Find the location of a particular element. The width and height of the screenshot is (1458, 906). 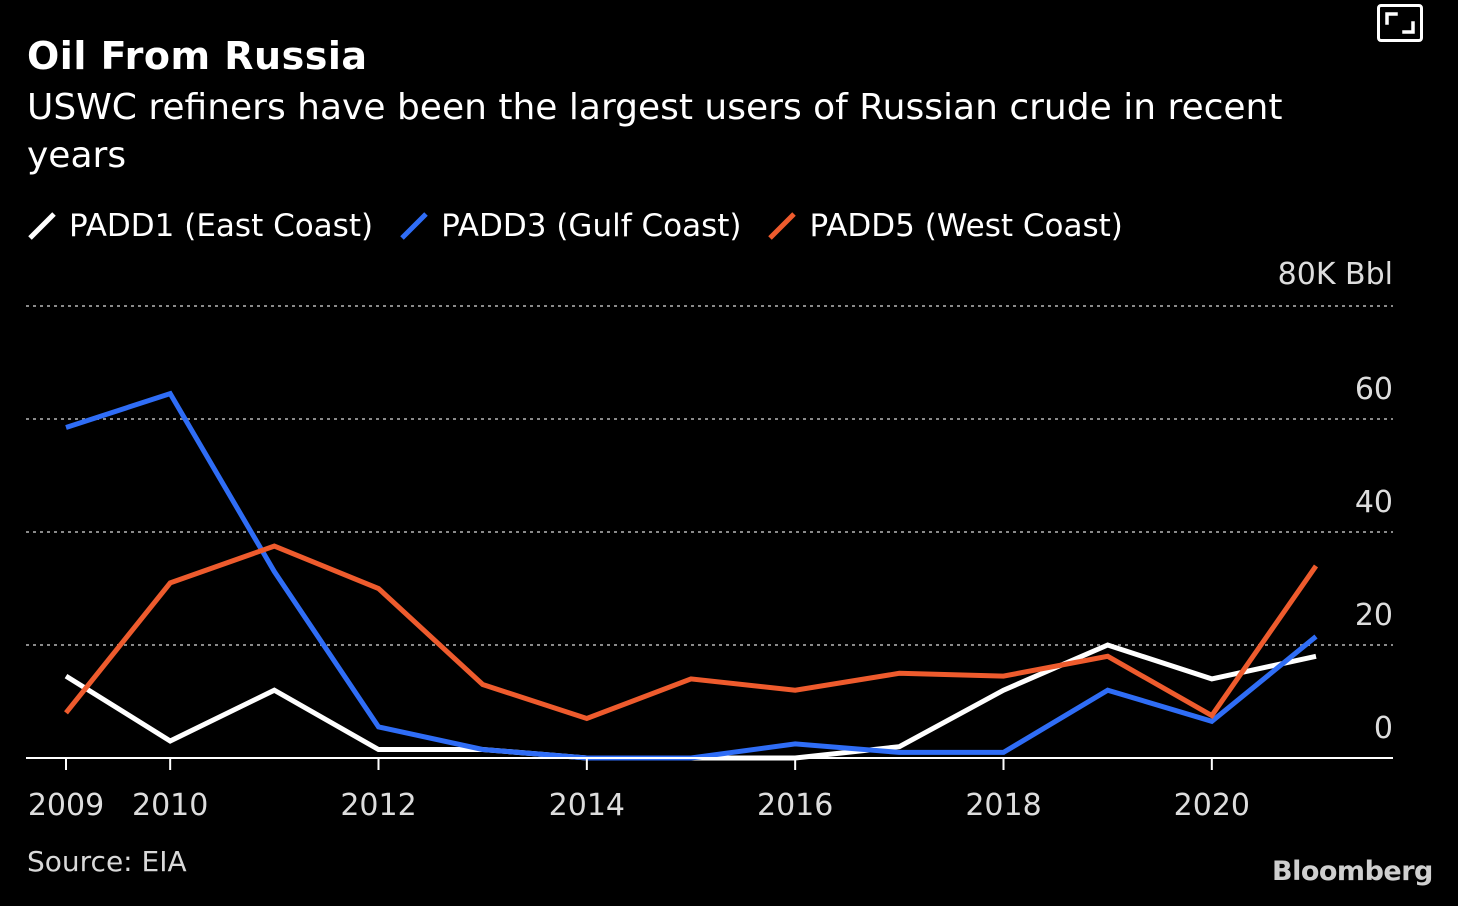

legend-swatch-padd1 is located at coordinates (42, 226).